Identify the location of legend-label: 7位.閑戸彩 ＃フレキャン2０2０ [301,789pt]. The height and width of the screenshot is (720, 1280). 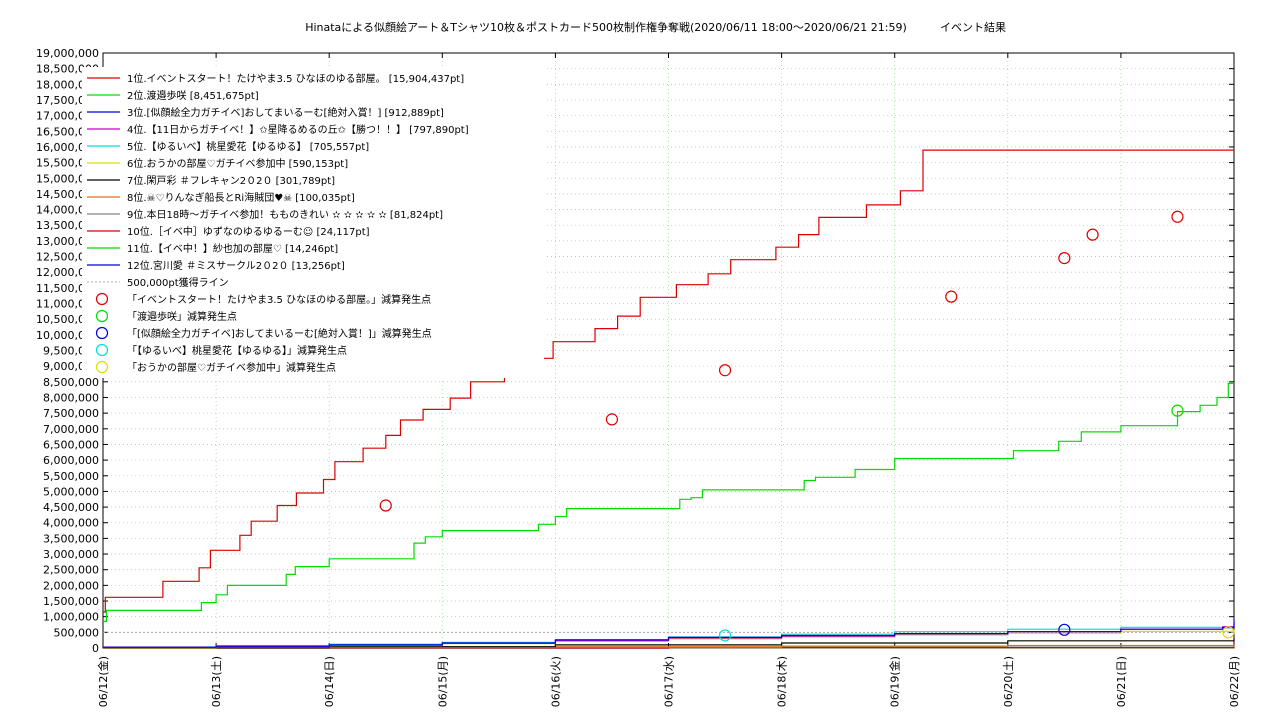
(231, 180).